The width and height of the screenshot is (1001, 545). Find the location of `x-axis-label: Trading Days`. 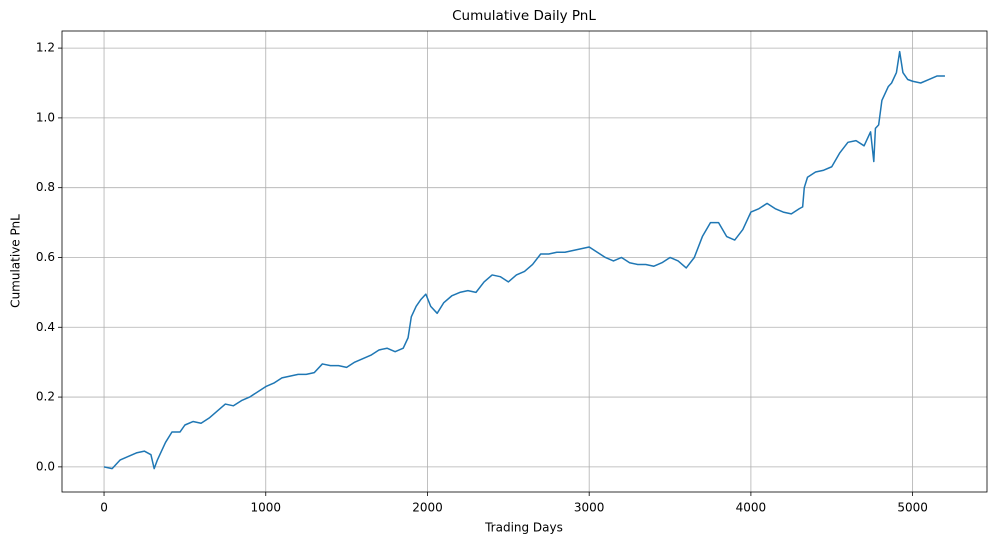

x-axis-label: Trading Days is located at coordinates (523, 528).